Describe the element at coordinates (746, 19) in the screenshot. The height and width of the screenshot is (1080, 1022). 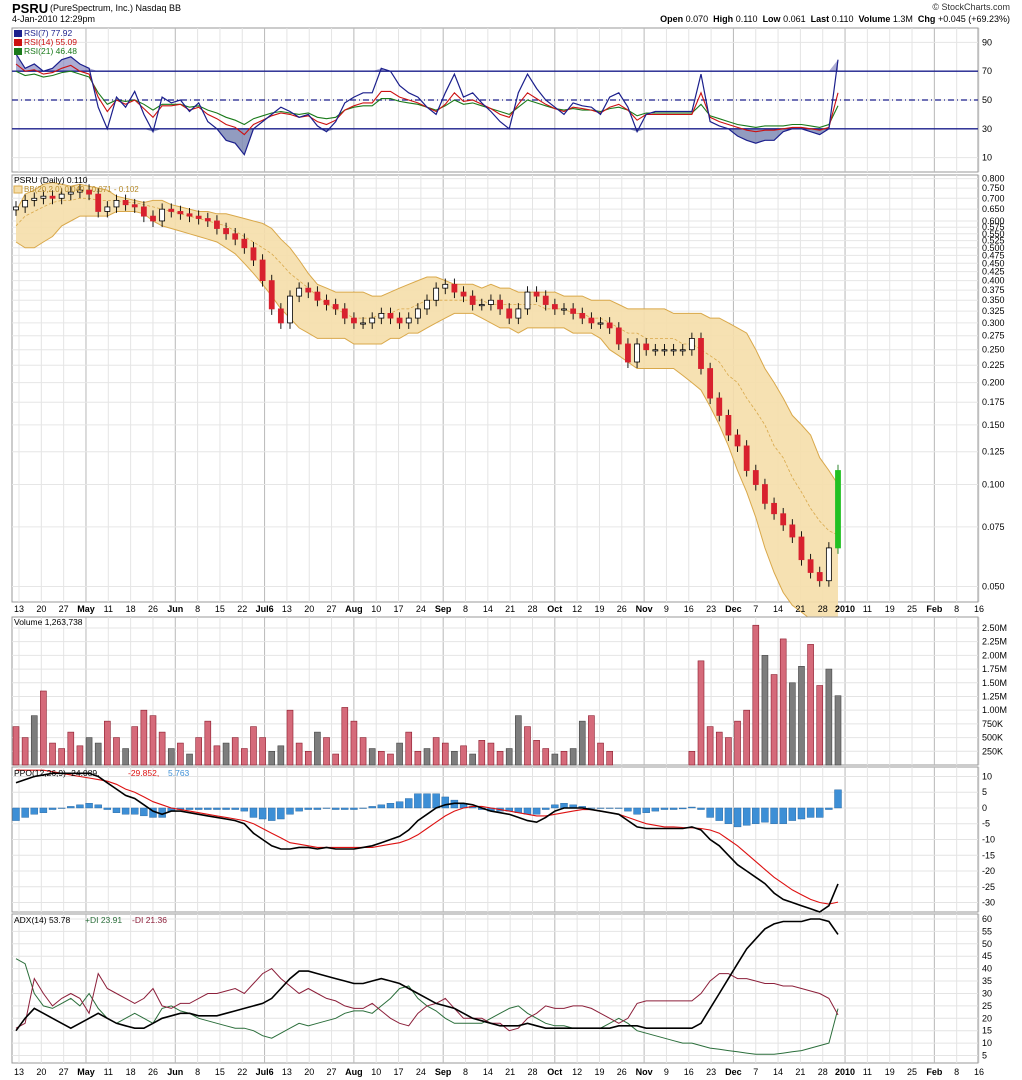
I see `high-value: 0.110` at that location.